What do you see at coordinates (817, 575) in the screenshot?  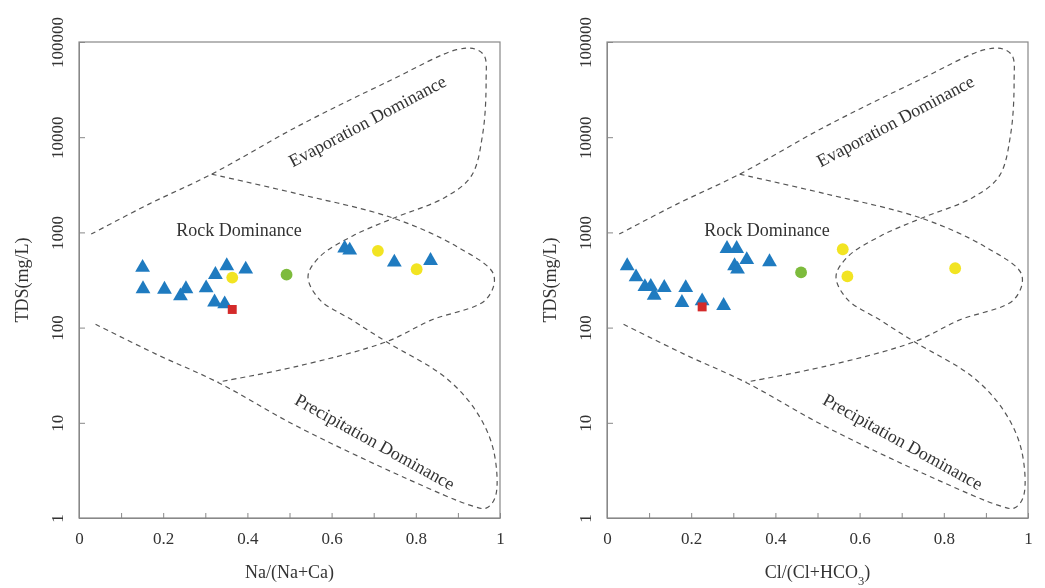 I see `x-axis-title: Cl/(Cl+HCO$_{3}$)` at bounding box center [817, 575].